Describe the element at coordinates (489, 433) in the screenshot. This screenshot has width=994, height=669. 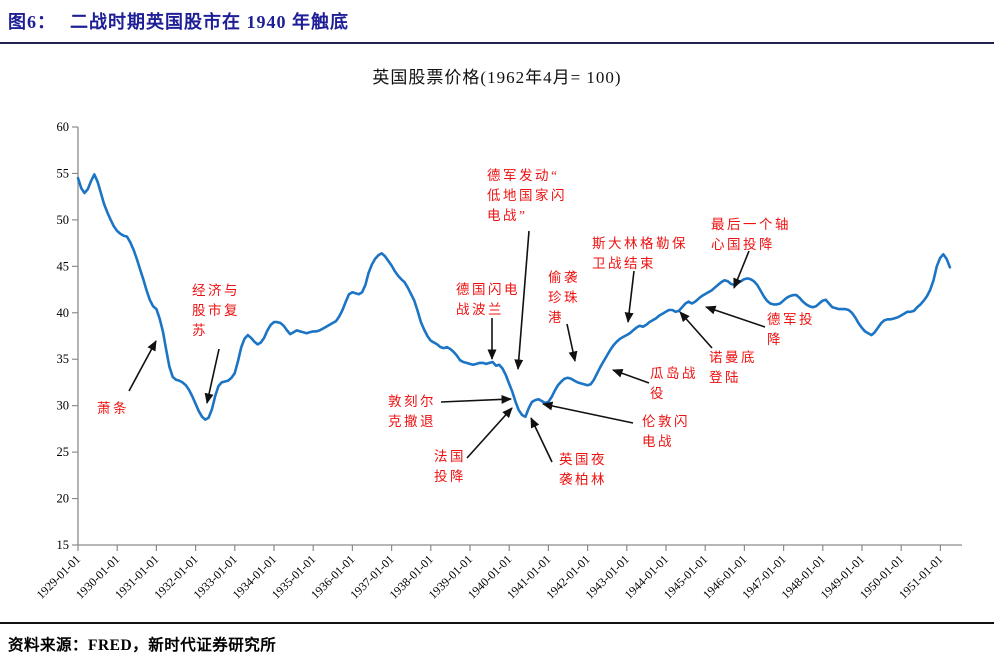
I see `arrow-france-surrenders` at that location.